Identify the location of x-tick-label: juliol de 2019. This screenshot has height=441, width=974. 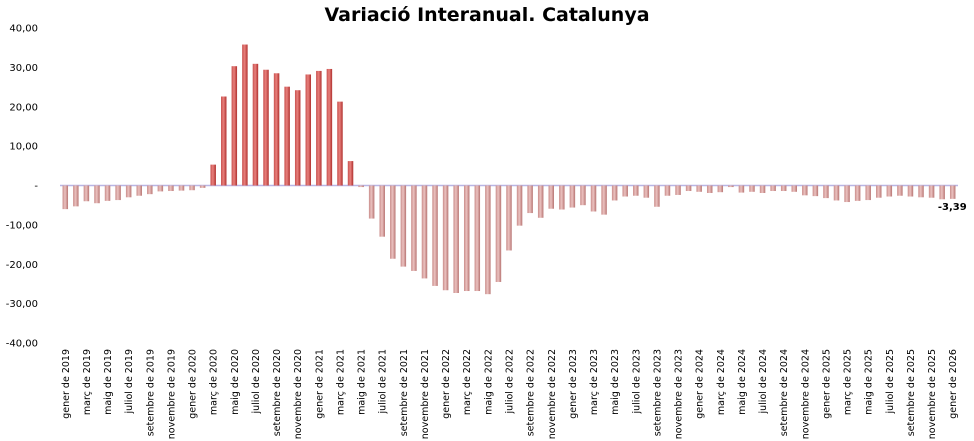
(129, 381).